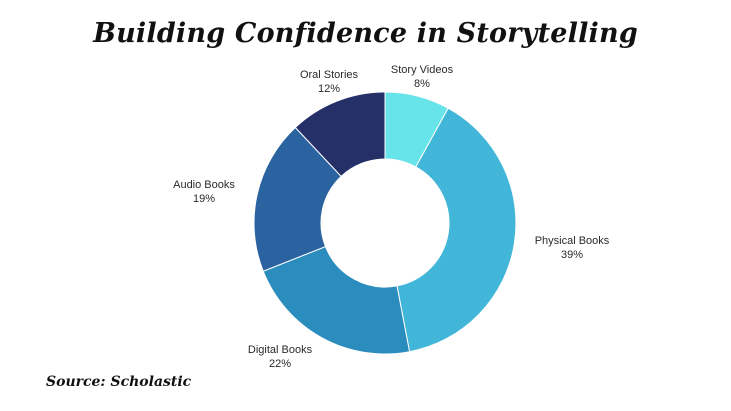  I want to click on slice-value-label: 19%, so click(204, 199).